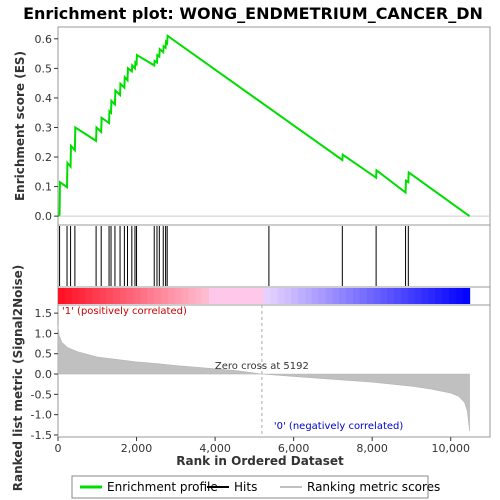 The height and width of the screenshot is (500, 500). Describe the element at coordinates (44, 354) in the screenshot. I see `metric-y-tick-label: 0.5` at that location.